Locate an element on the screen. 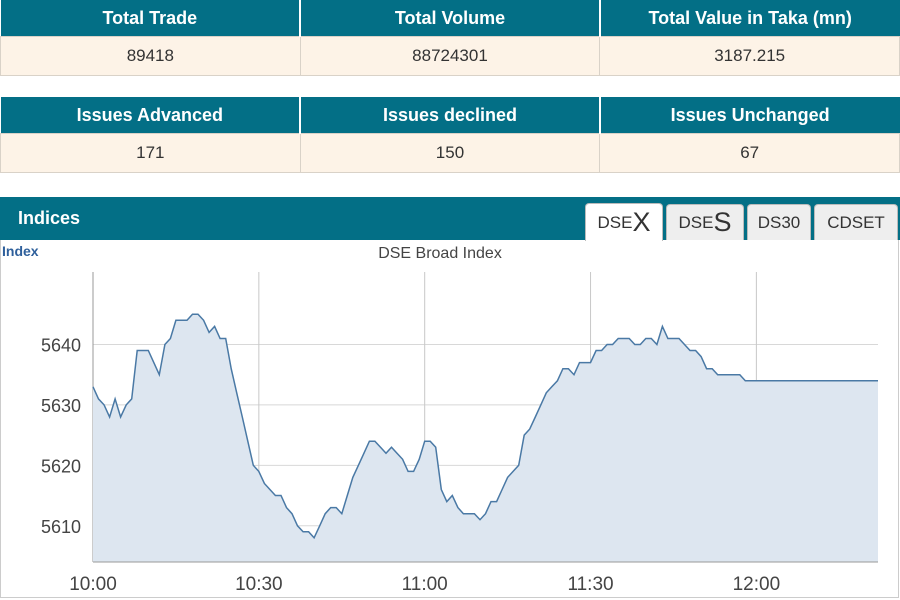 Image resolution: width=900 pixels, height=600 pixels. tab-dses: DSE S is located at coordinates (705, 222).